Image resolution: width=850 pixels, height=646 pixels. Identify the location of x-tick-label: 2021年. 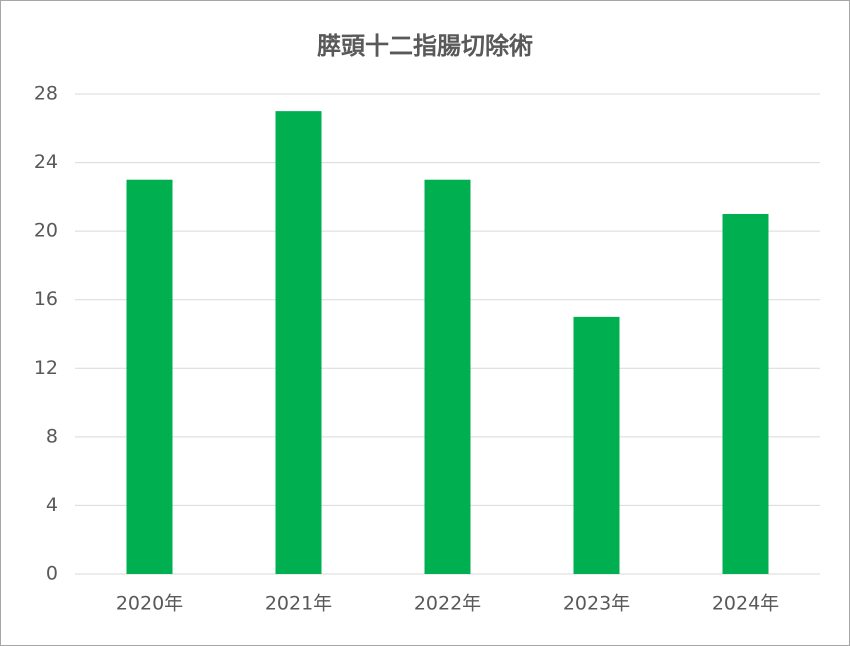
(298, 604).